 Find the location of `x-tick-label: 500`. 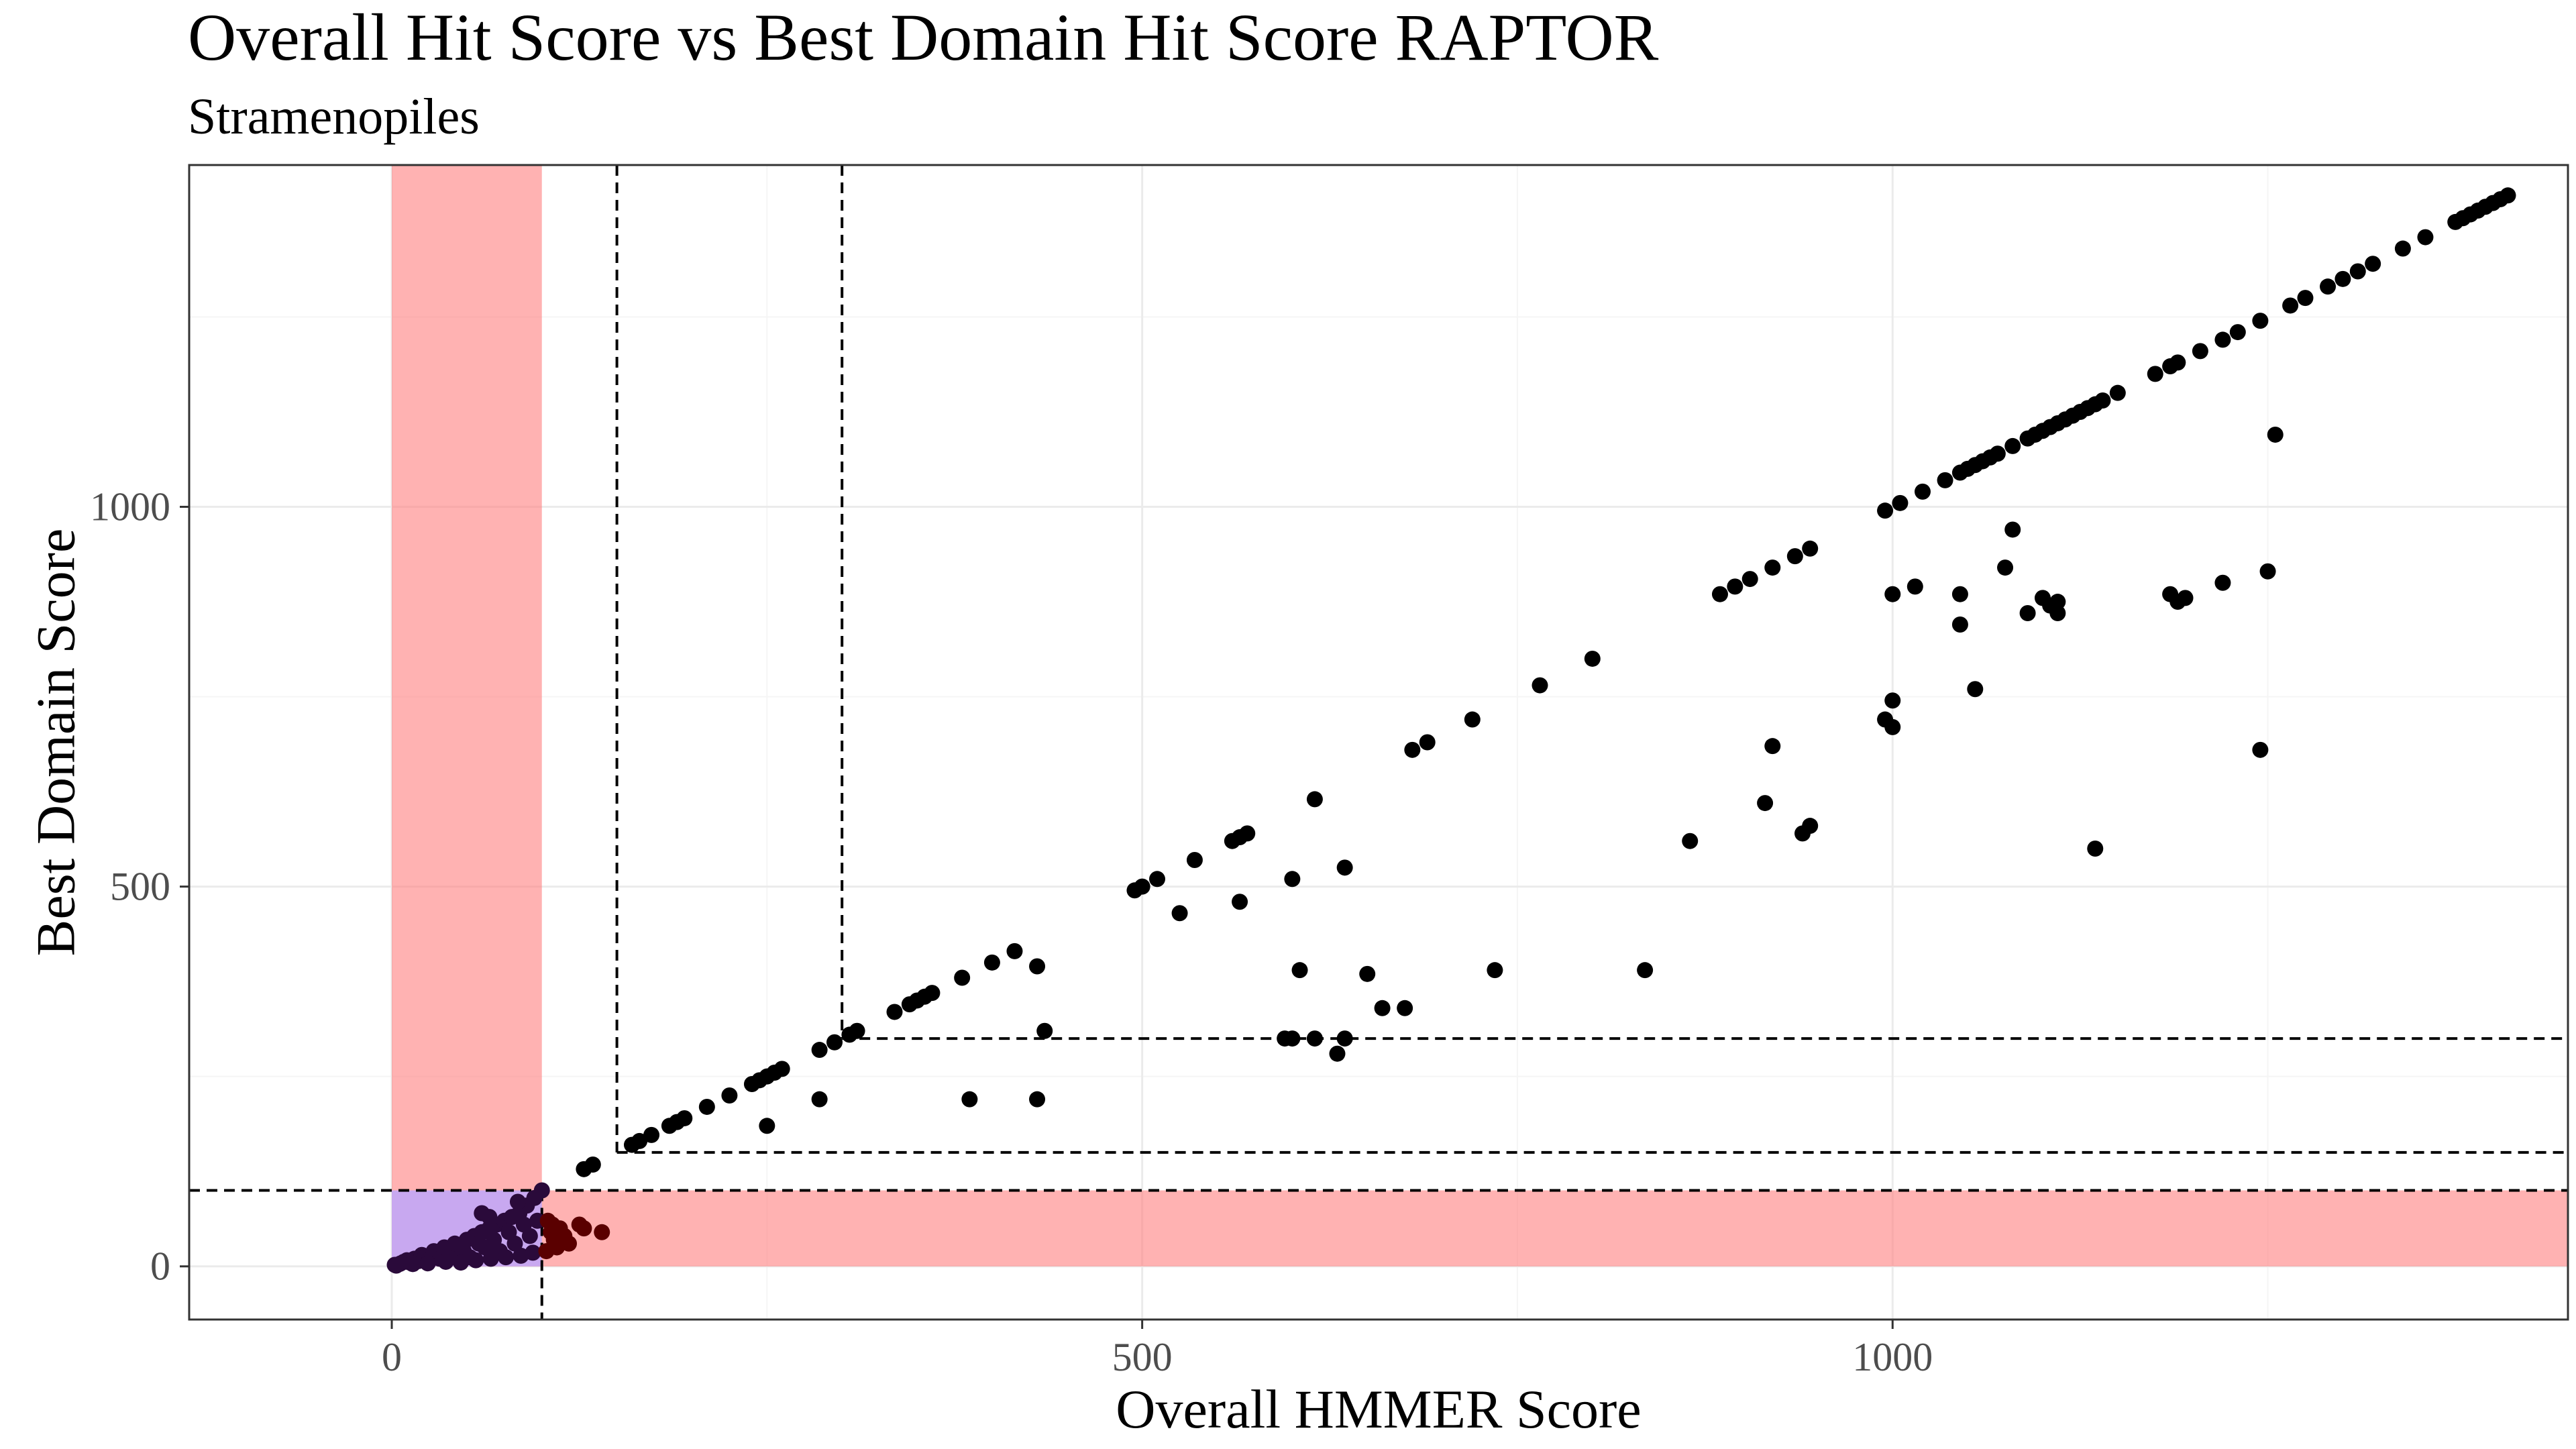

x-tick-label: 500 is located at coordinates (1142, 1357).